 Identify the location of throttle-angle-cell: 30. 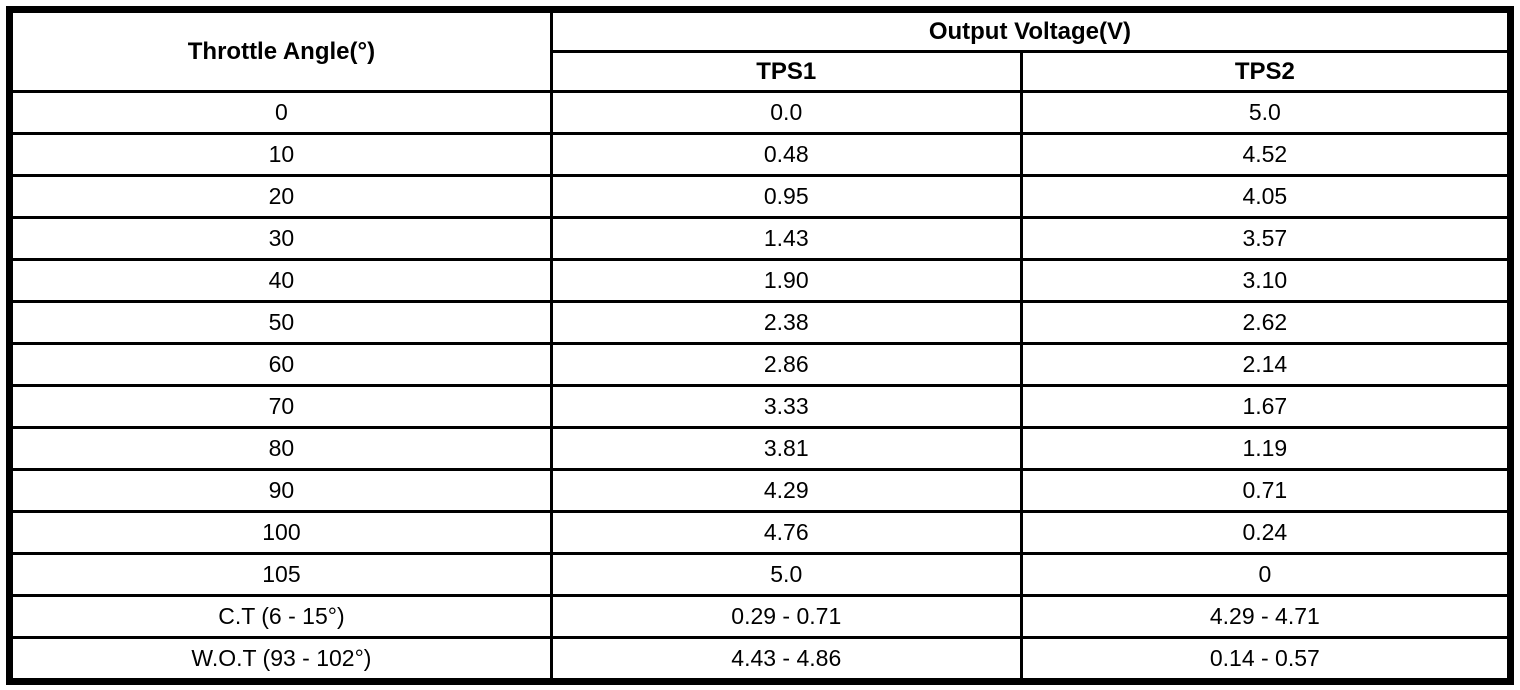
(280, 238).